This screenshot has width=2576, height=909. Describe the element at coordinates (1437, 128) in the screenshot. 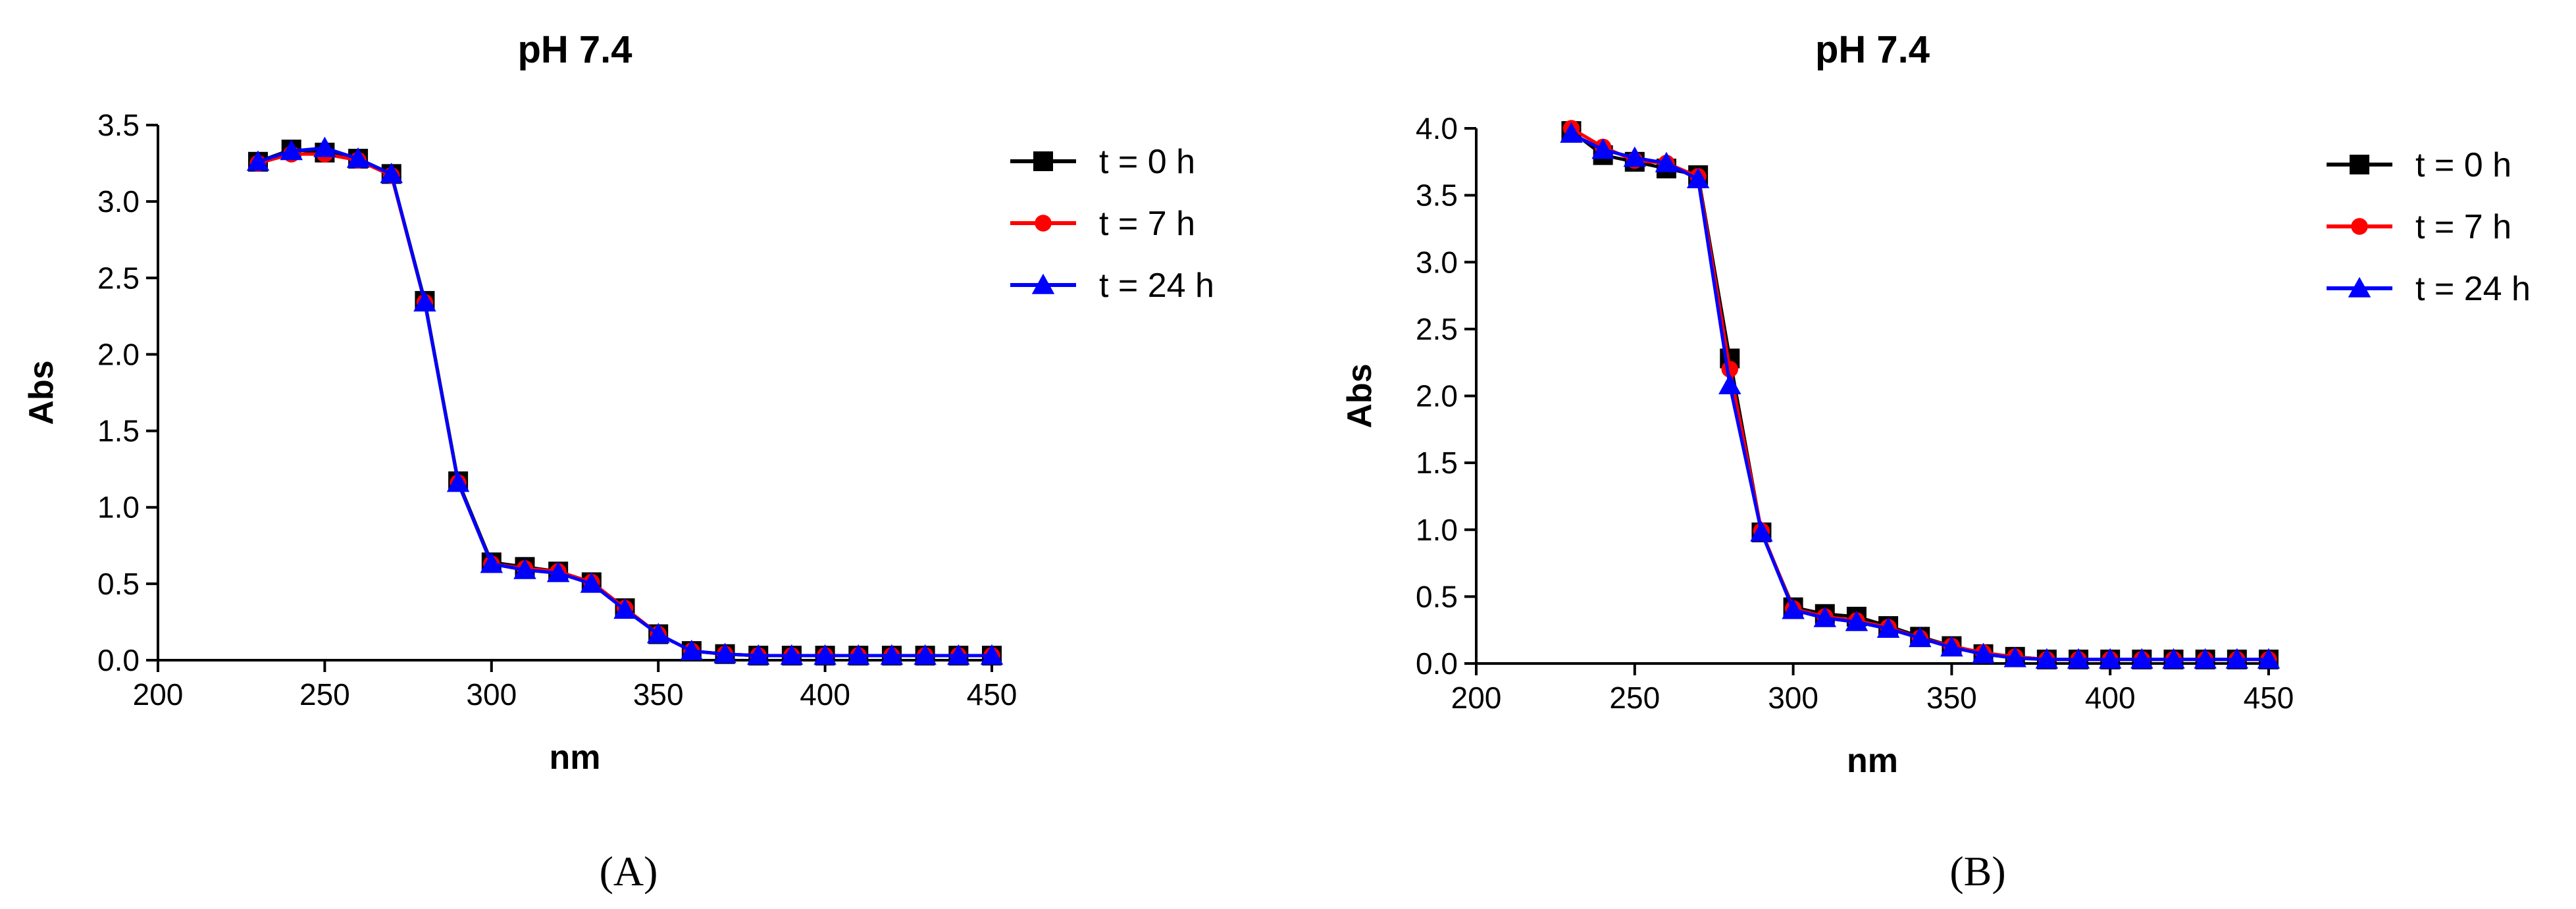

I see `y-tick-label: 4.0` at that location.